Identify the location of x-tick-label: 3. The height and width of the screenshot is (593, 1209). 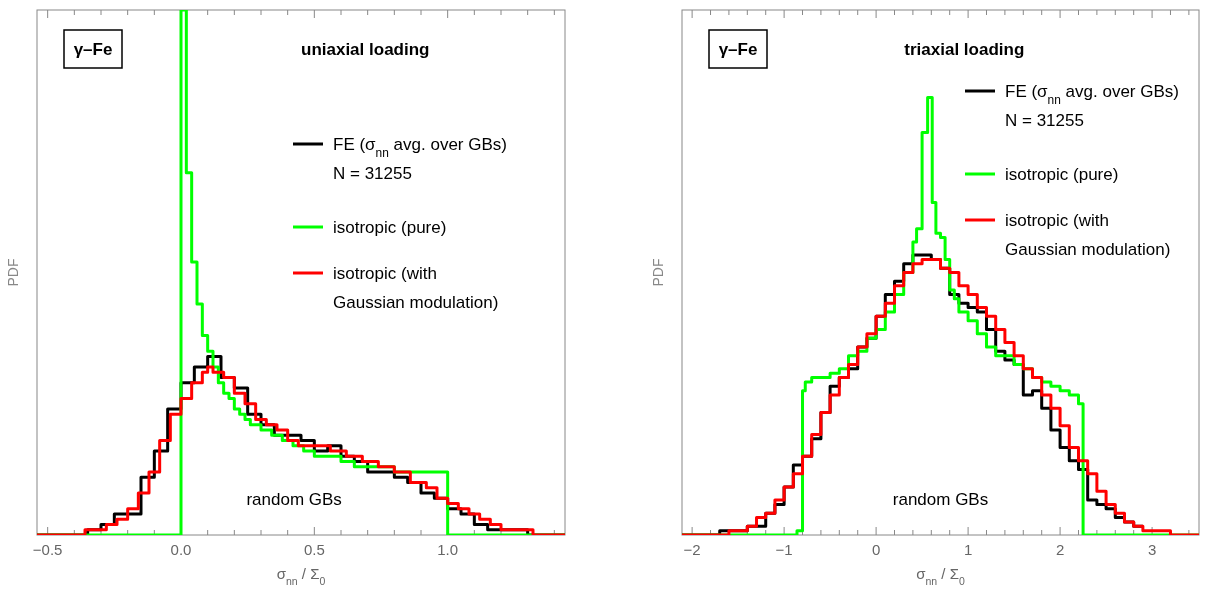
(1152, 549).